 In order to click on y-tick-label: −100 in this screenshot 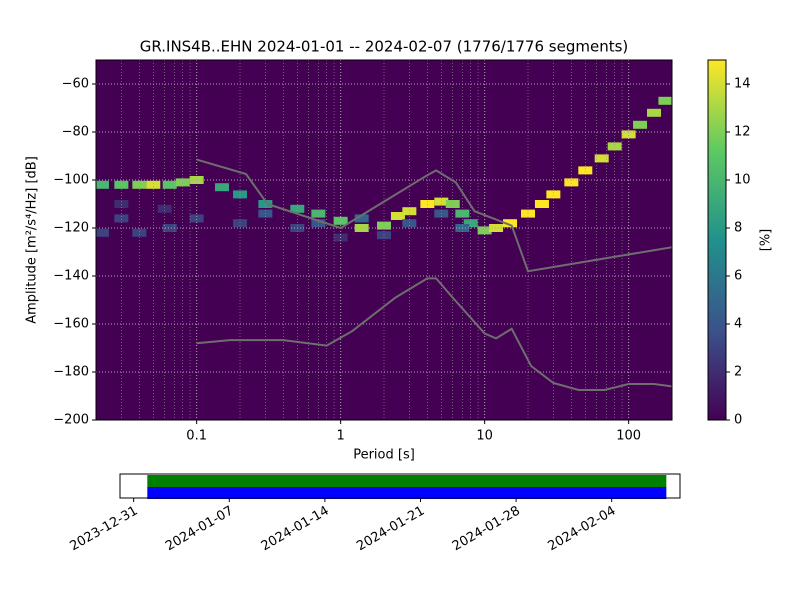, I will do `click(71, 180)`.